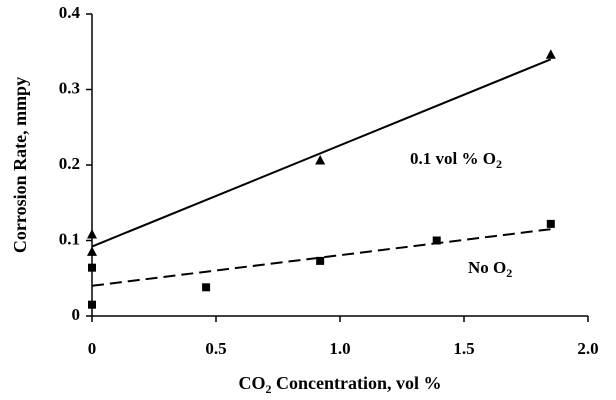  I want to click on annotation-part: No O, so click(487, 267).